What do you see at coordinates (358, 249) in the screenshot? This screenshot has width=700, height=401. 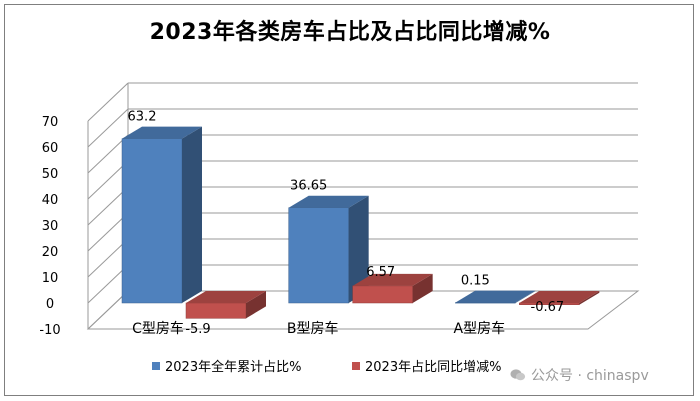 I see `bar-series1-2-side` at bounding box center [358, 249].